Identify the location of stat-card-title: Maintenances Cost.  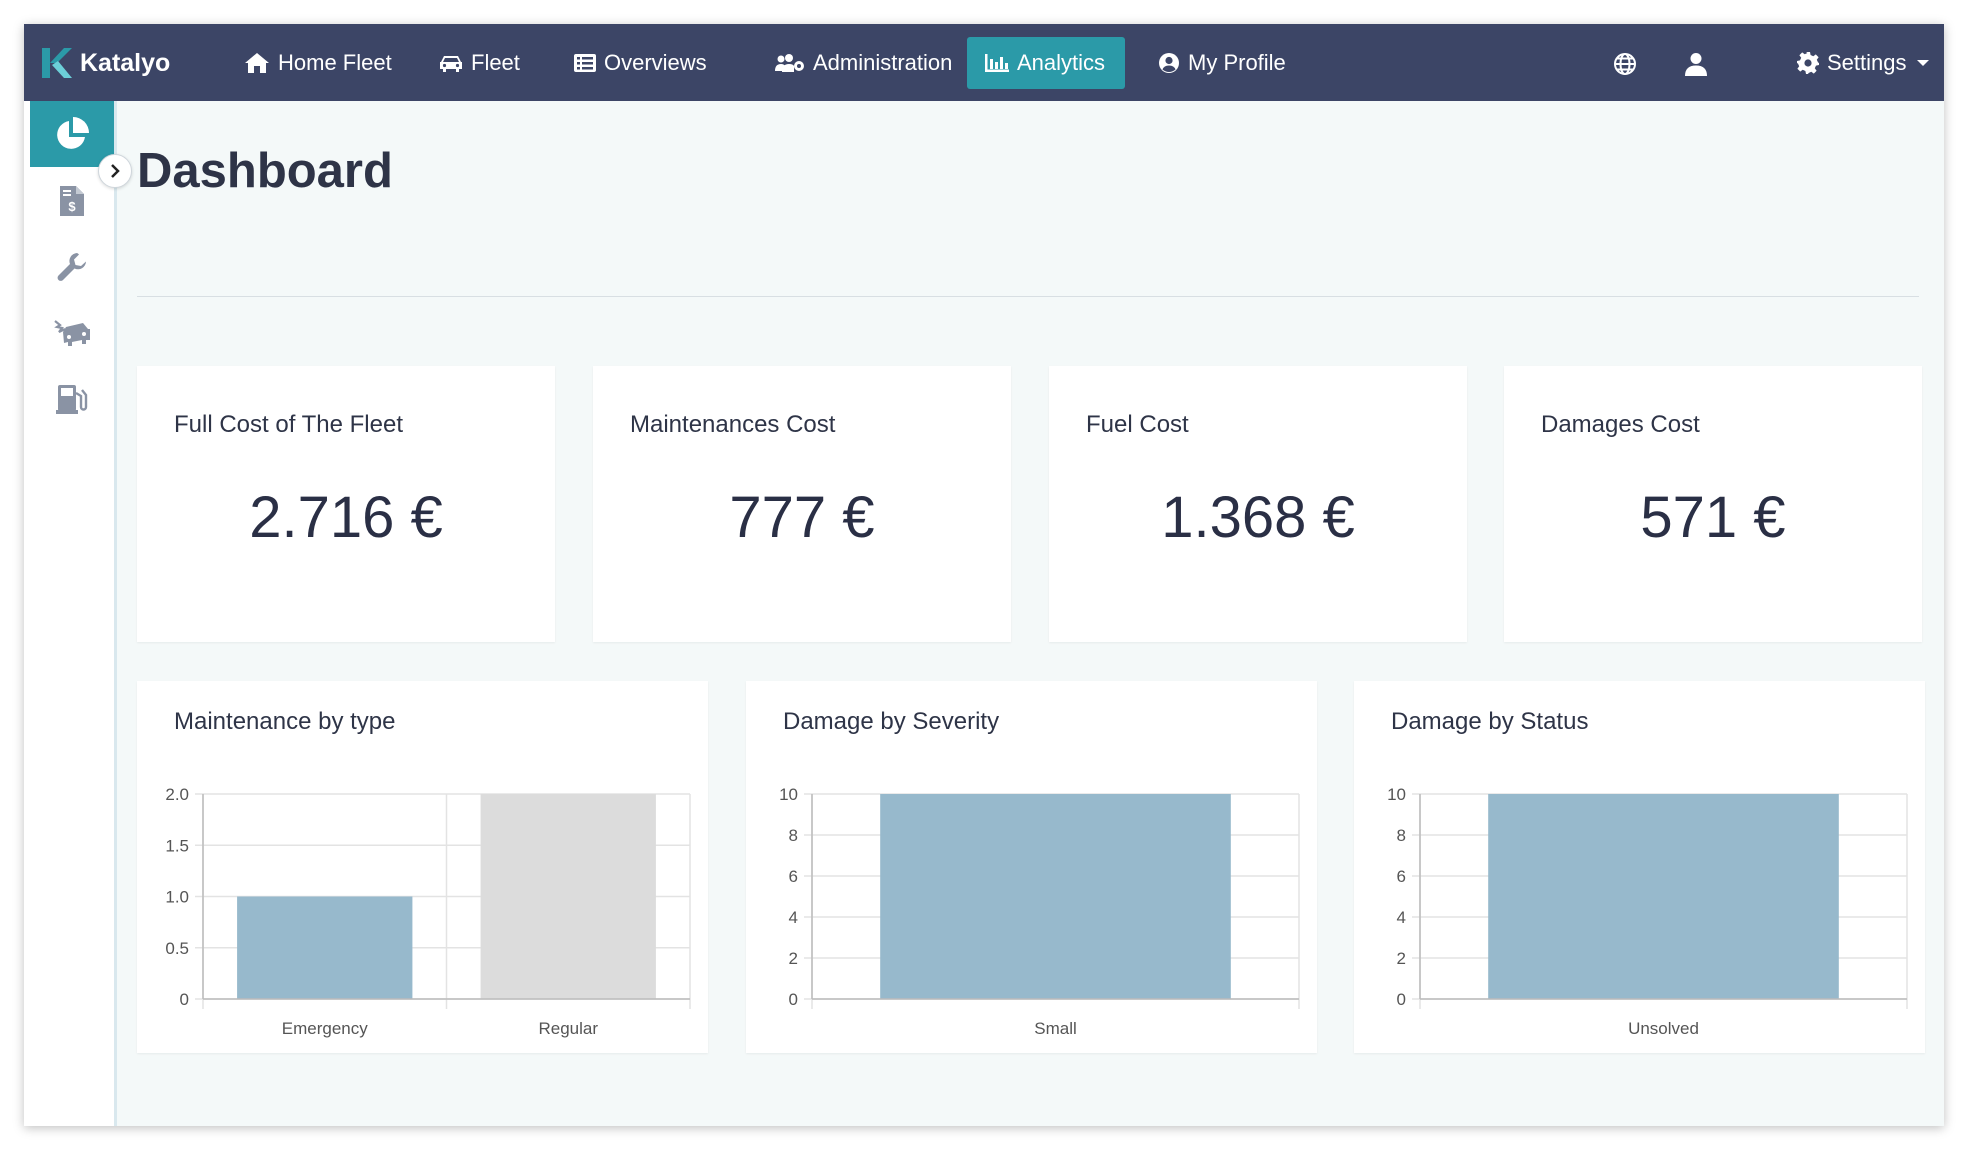
(733, 424).